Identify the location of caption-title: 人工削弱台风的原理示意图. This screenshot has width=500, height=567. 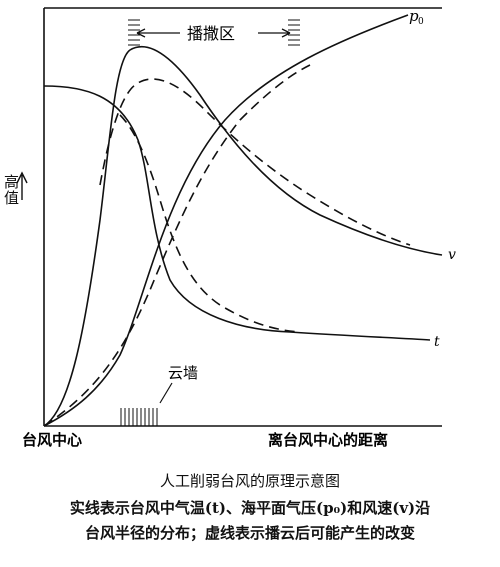
(249, 481).